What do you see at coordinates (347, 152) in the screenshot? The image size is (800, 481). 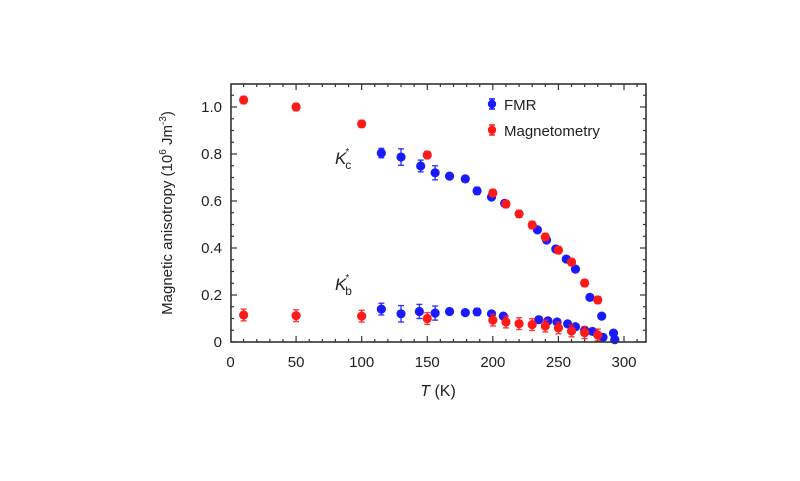 I see `annotation-kc-sup: *` at bounding box center [347, 152].